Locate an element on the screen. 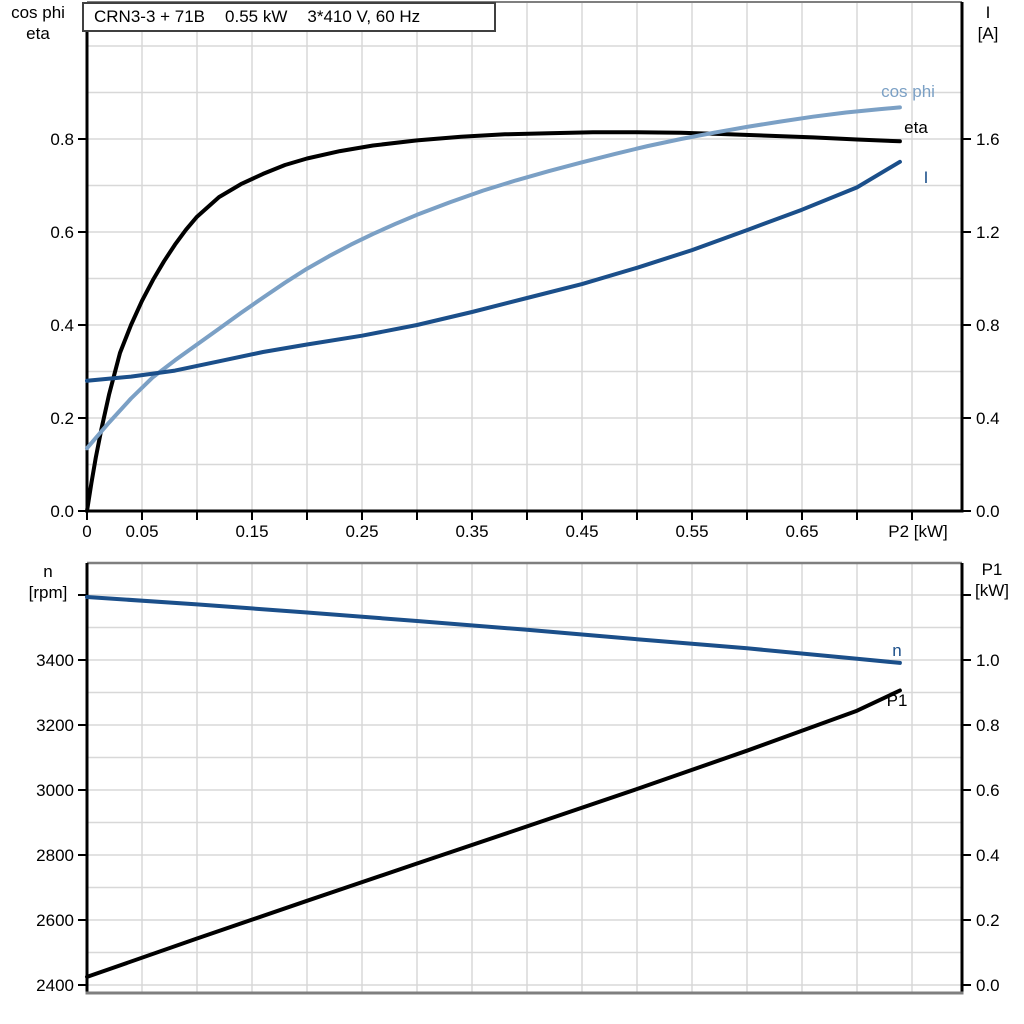 The image size is (1024, 1024). current-unit-label: [A] is located at coordinates (988, 33).